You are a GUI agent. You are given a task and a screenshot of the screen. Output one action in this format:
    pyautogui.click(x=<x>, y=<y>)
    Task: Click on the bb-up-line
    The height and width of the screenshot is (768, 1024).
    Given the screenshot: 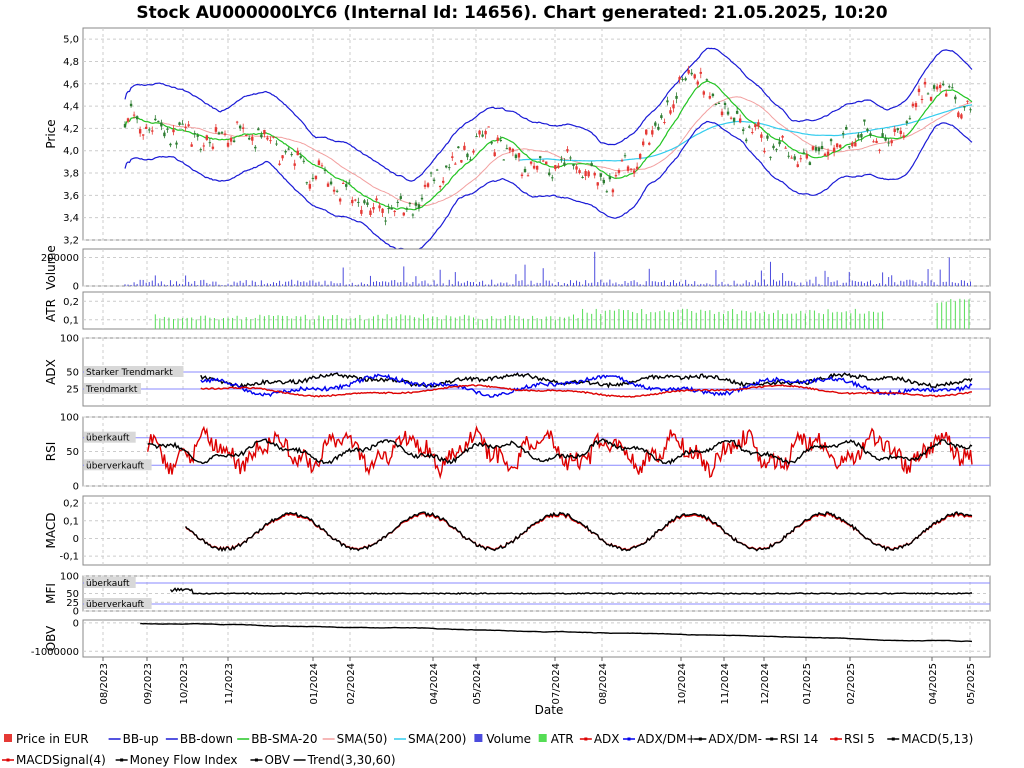 What is the action you would take?
    pyautogui.click(x=548, y=114)
    